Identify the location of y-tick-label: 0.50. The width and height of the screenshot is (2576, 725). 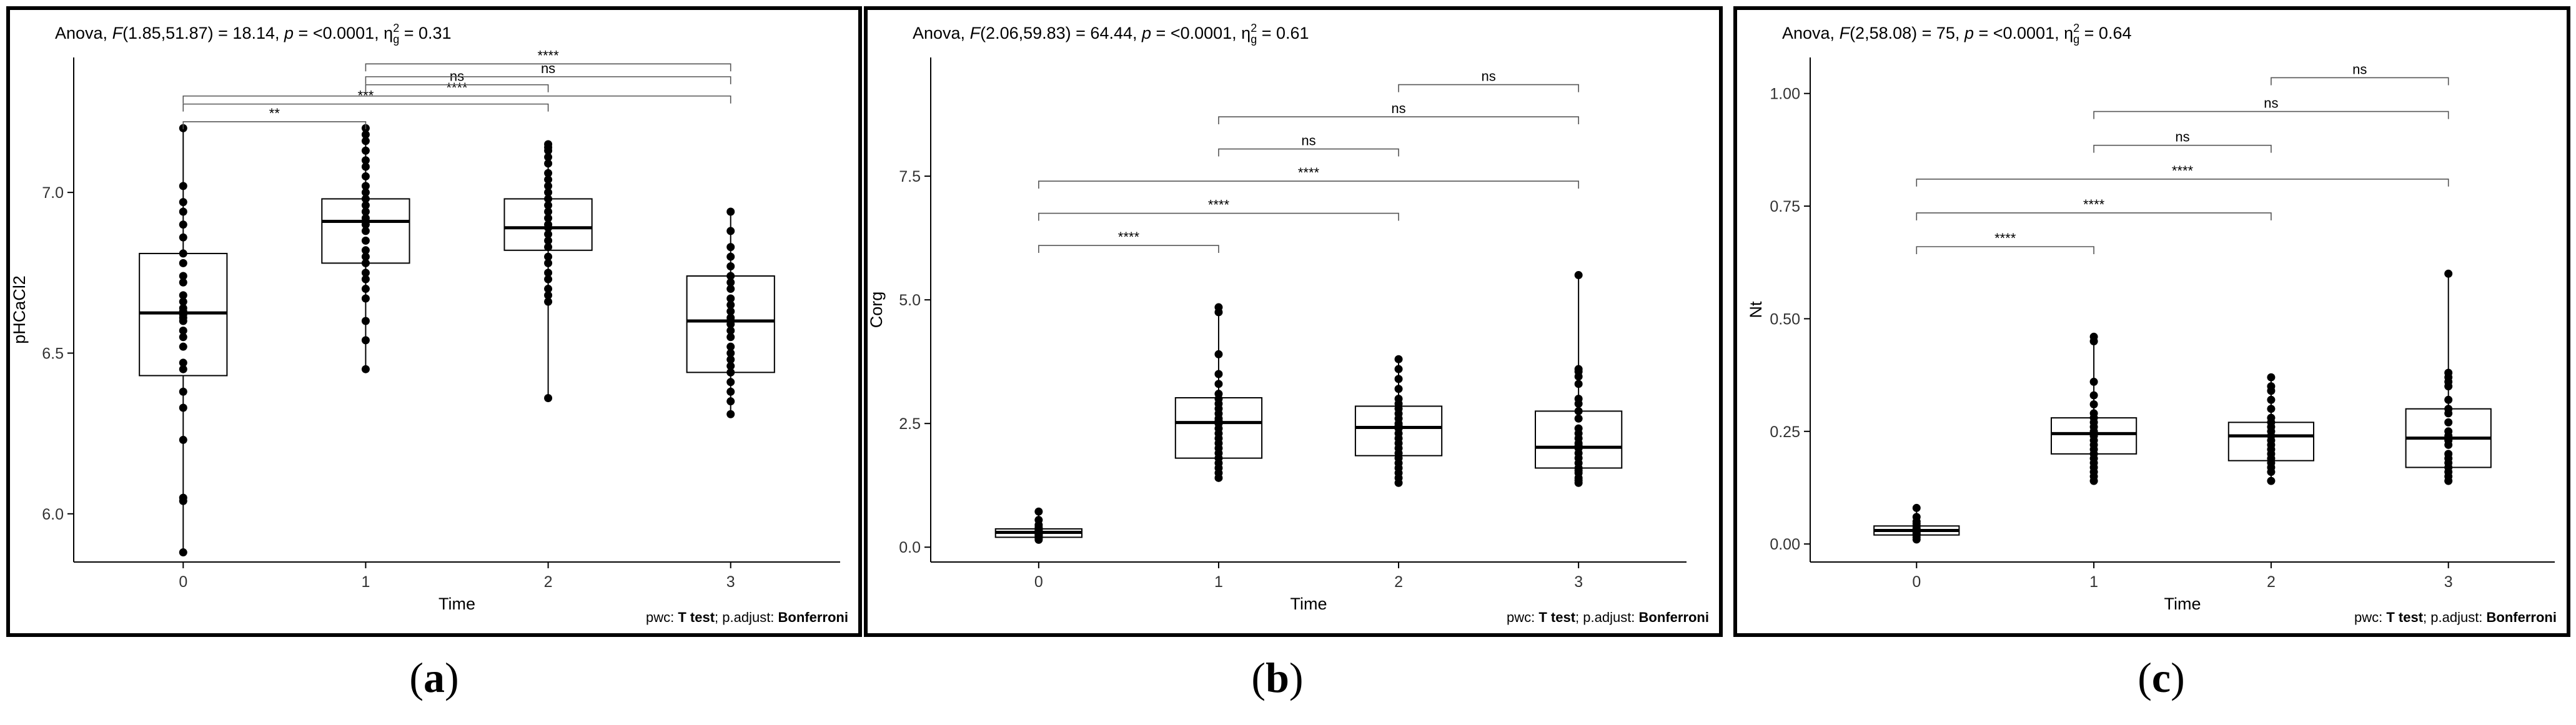
(1785, 319).